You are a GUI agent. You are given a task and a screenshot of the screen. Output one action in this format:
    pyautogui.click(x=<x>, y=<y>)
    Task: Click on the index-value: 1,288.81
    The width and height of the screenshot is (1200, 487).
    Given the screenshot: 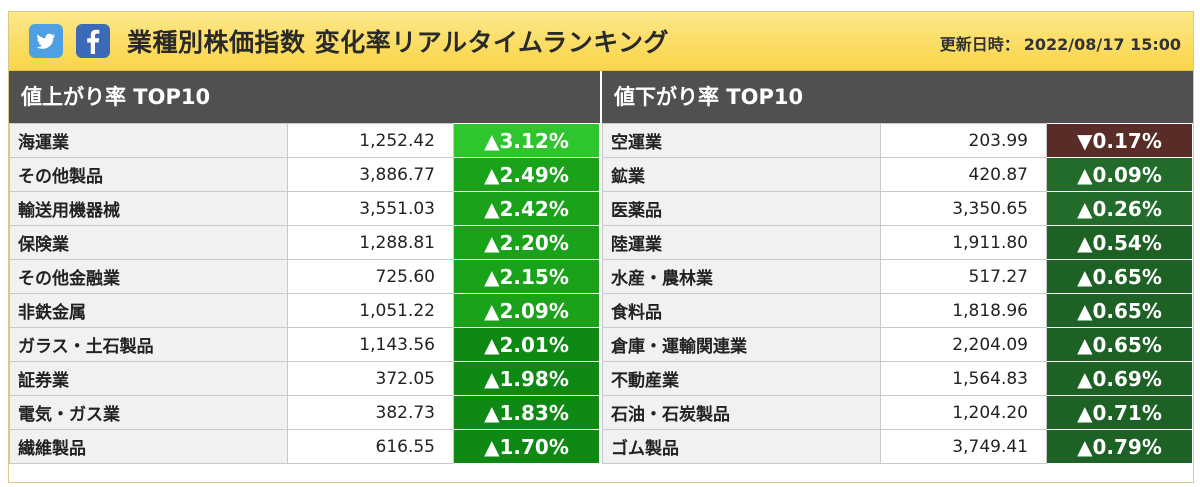 What is the action you would take?
    pyautogui.click(x=370, y=242)
    